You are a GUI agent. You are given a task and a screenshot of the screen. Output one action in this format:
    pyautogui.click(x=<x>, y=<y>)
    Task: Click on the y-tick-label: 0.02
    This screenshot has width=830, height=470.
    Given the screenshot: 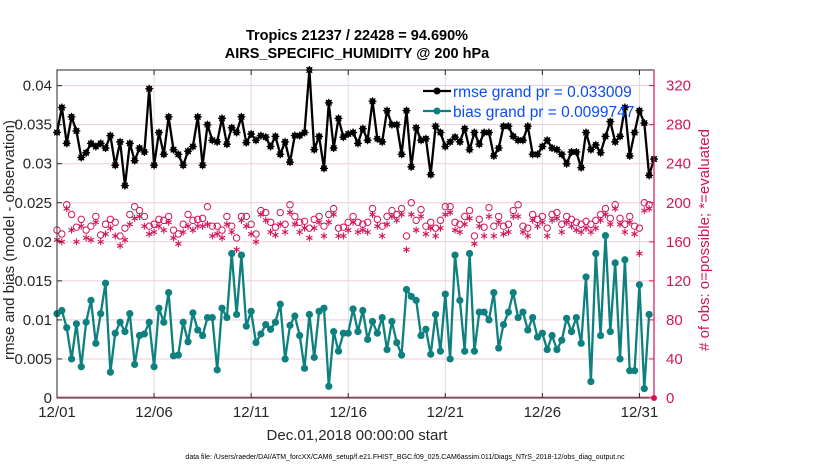 What is the action you would take?
    pyautogui.click(x=37, y=242)
    